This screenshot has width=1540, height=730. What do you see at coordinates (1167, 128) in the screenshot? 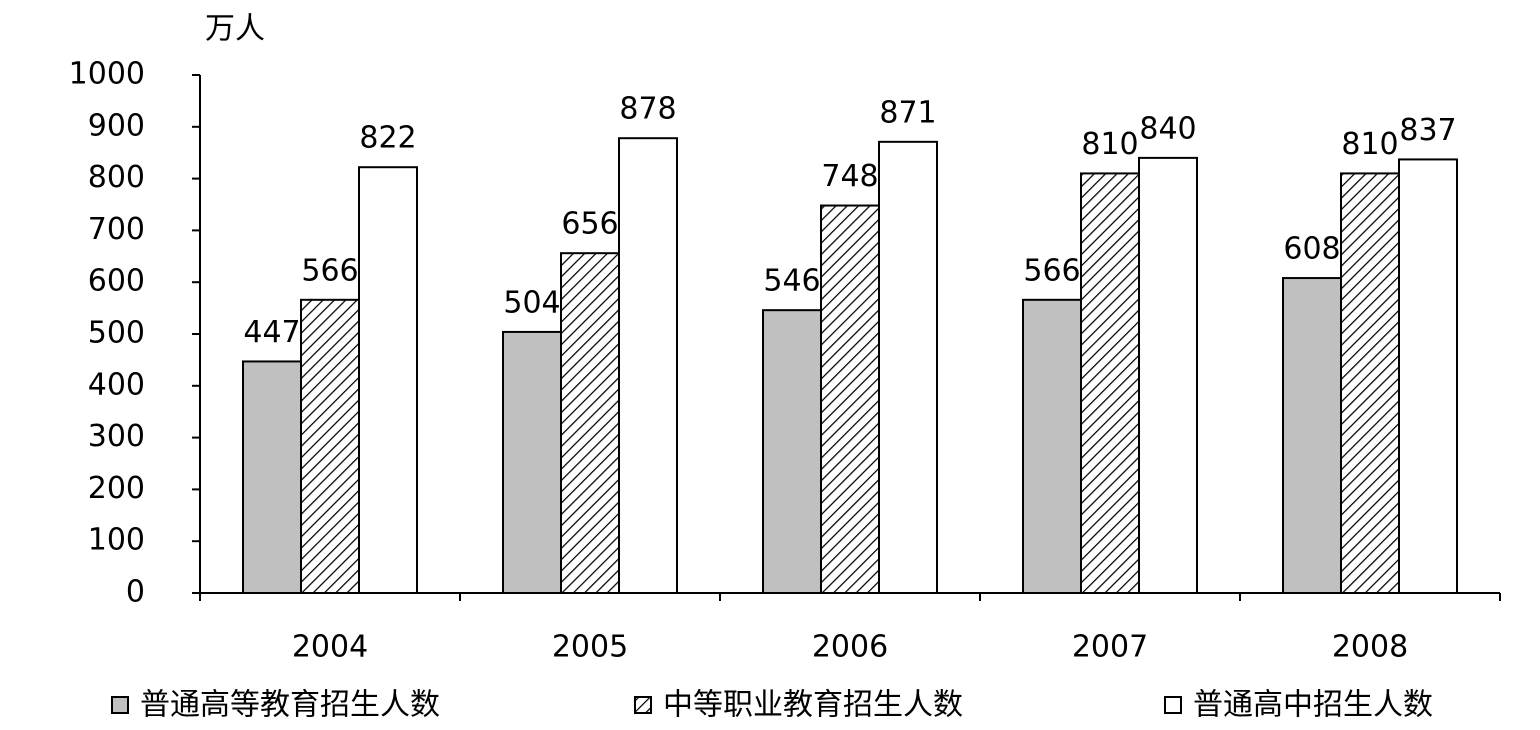
I see `value-label: 840` at bounding box center [1167, 128].